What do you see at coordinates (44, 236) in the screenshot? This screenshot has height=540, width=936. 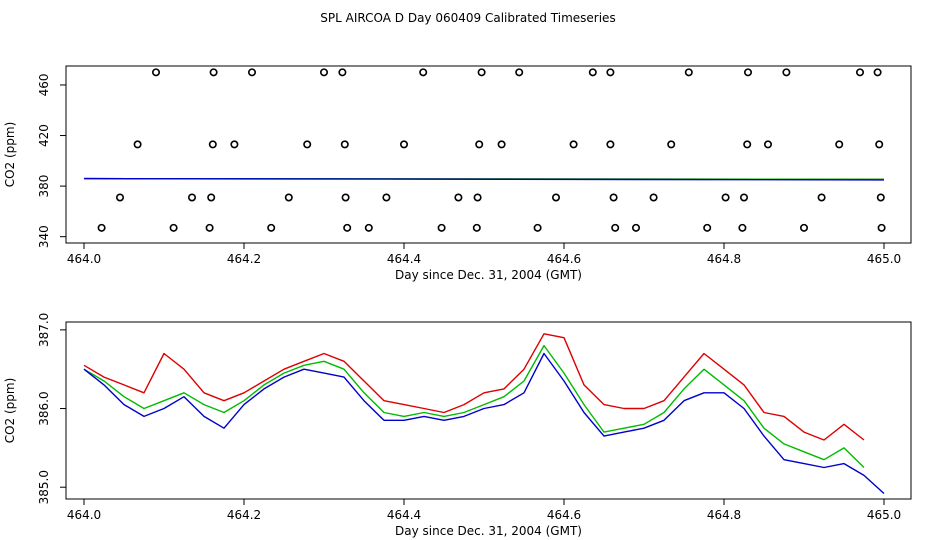 I see `y-tick-label: 340` at bounding box center [44, 236].